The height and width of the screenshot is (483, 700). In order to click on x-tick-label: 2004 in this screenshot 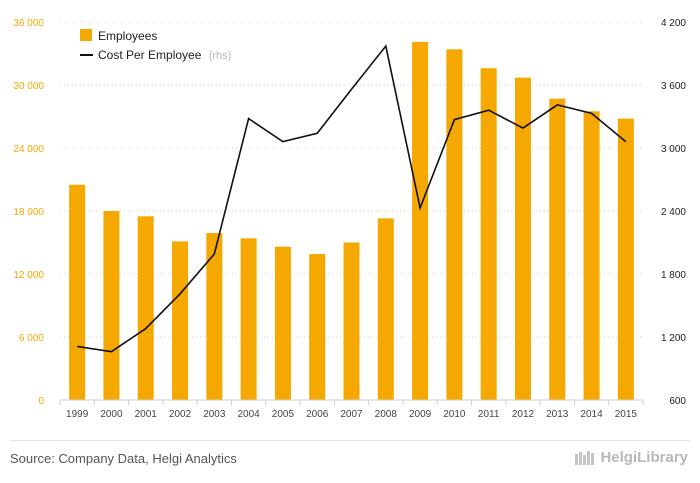, I will do `click(248, 414)`.